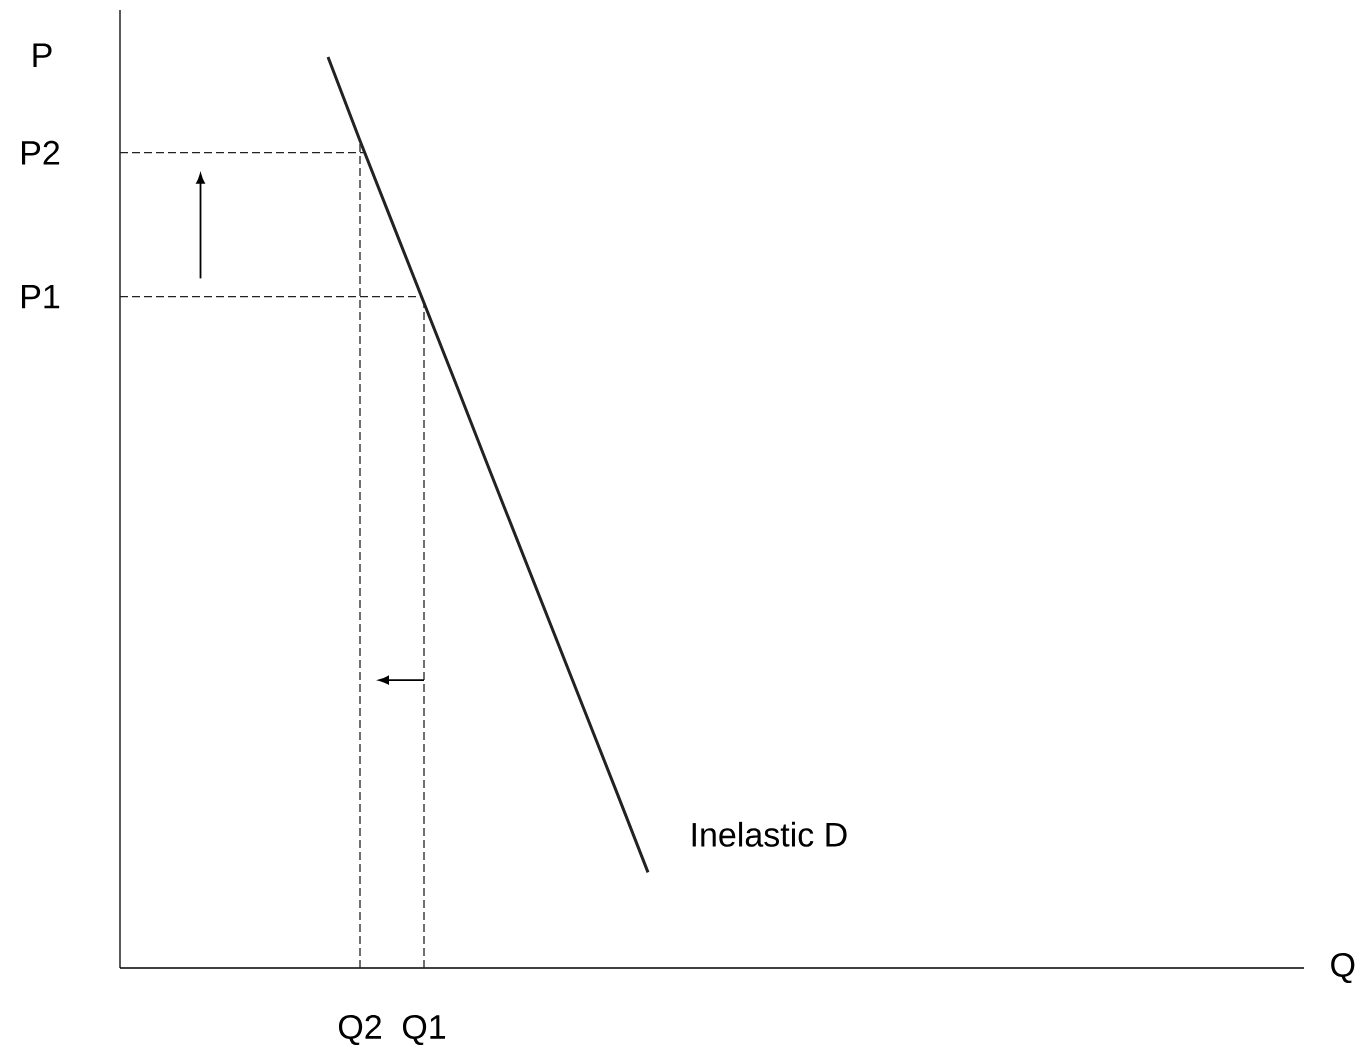 The width and height of the screenshot is (1359, 1063). What do you see at coordinates (769, 834) in the screenshot?
I see `series-label: Inelastic D` at bounding box center [769, 834].